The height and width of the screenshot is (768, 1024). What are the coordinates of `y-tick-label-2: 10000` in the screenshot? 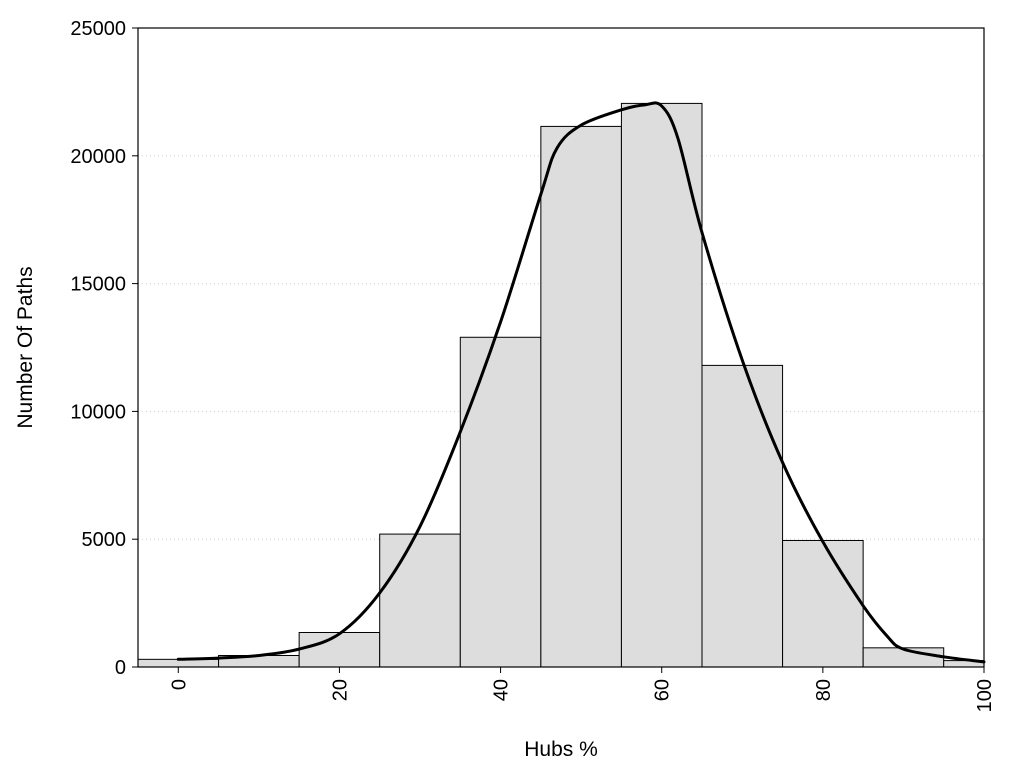 It's located at (98, 412).